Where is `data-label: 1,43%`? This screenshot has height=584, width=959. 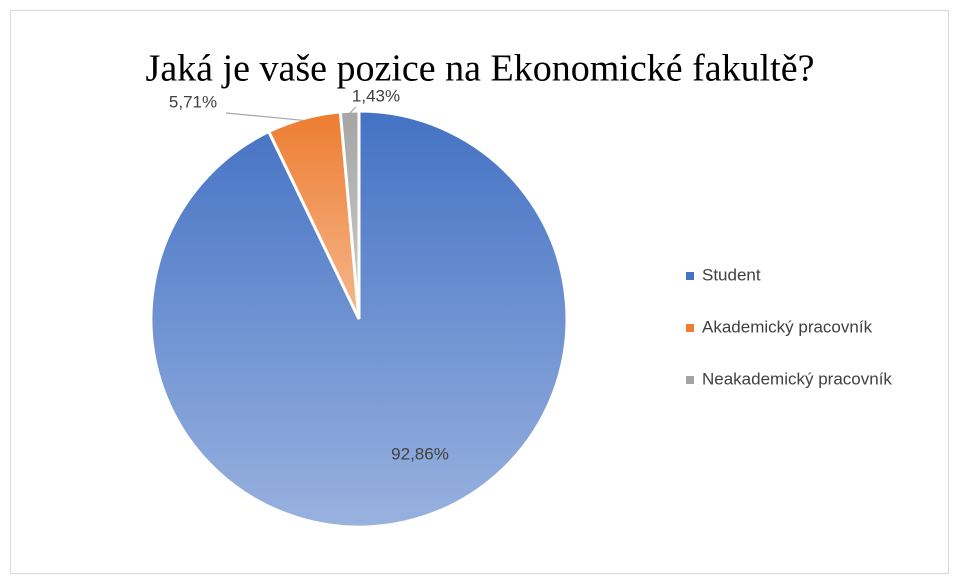 data-label: 1,43% is located at coordinates (376, 95).